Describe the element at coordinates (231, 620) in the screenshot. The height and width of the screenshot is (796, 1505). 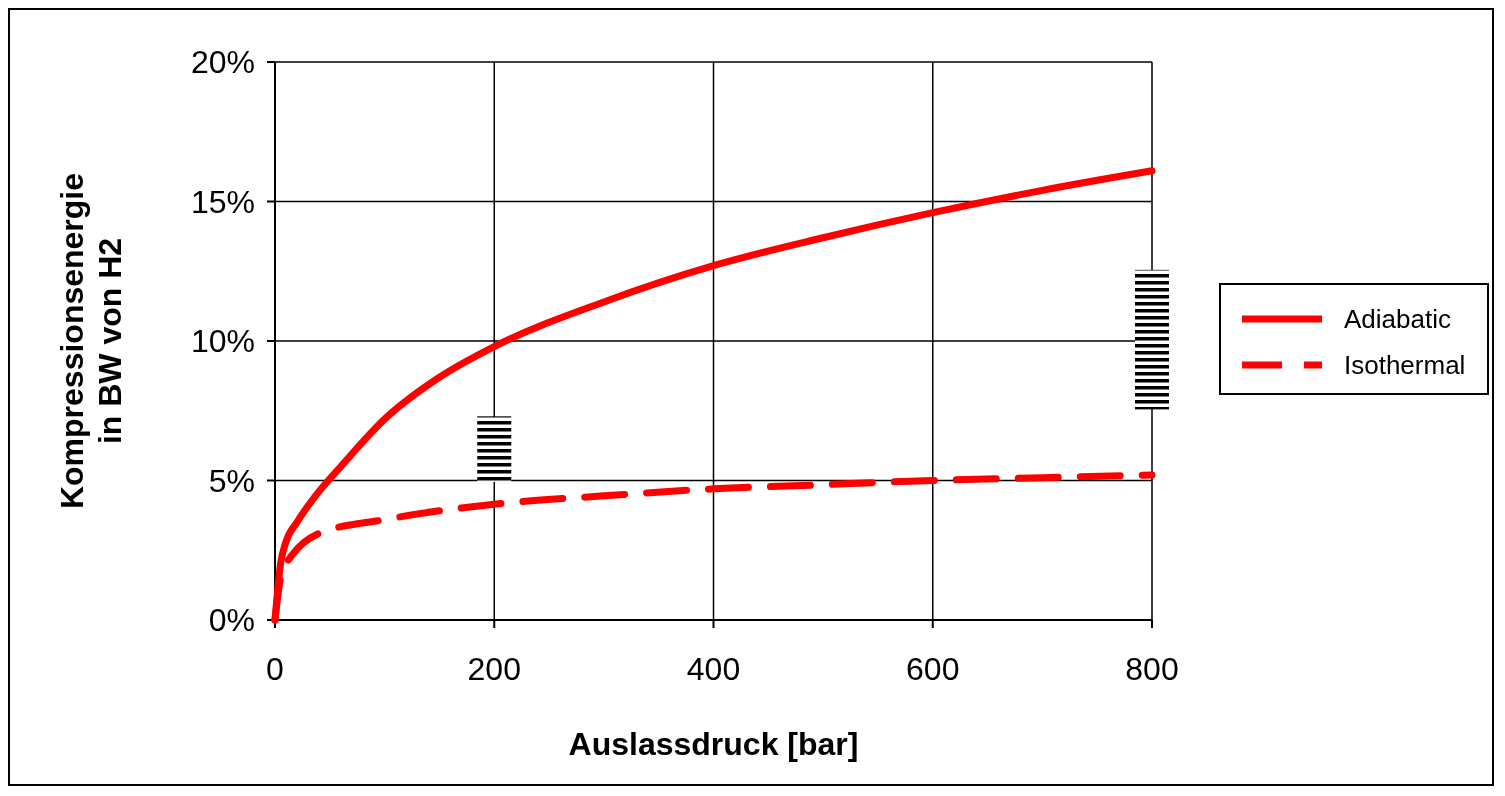
I see `y-tick-label: 0%` at that location.